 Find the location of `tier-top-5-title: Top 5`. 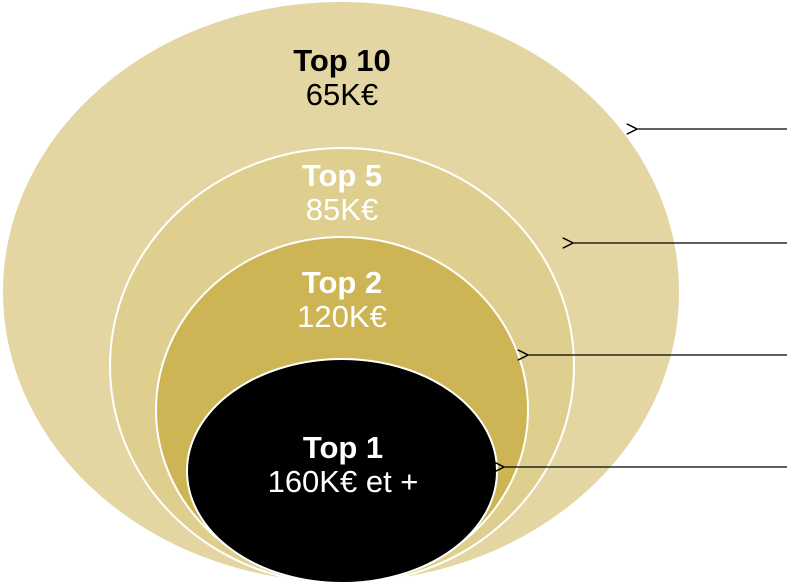

tier-top-5-title: Top 5 is located at coordinates (342, 175).